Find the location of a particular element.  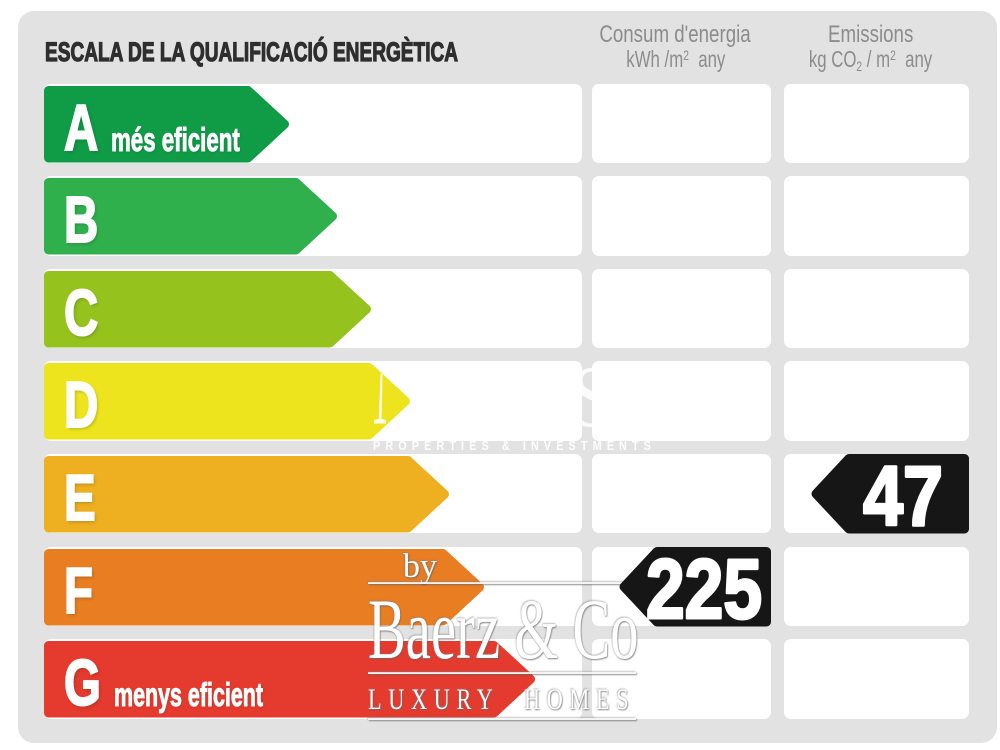

svg-text: 225 is located at coordinates (704, 589).